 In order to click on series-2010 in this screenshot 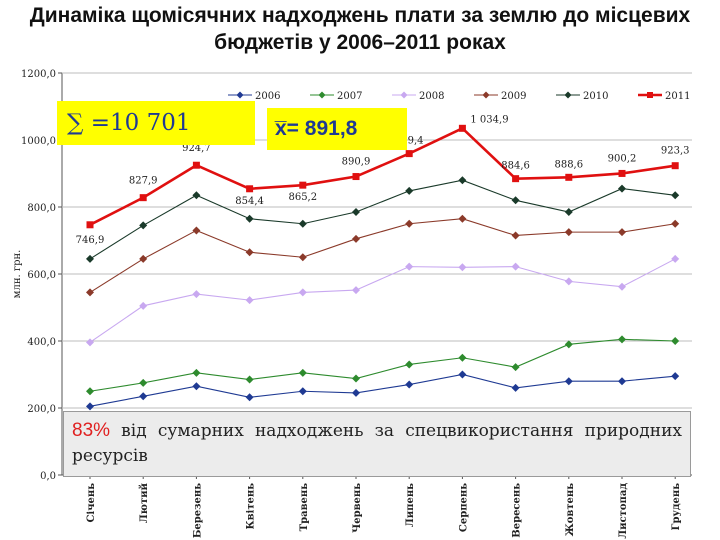, I will do `click(383, 219)`.